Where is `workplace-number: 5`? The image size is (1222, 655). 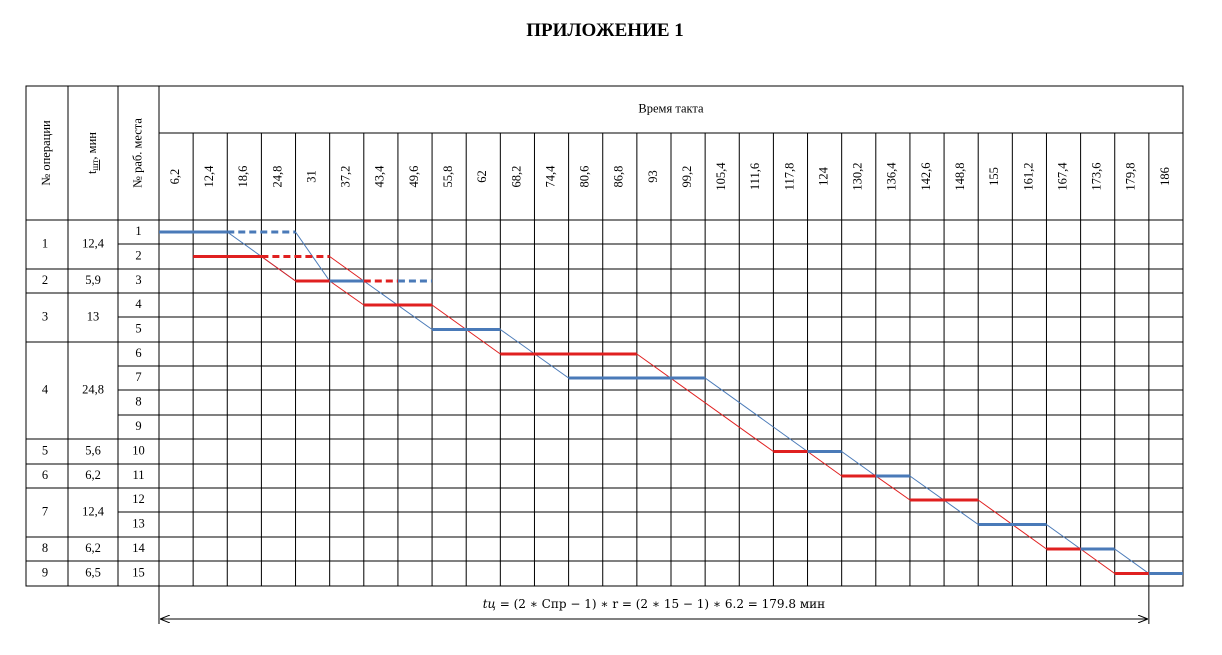 workplace-number: 5 is located at coordinates (138, 328).